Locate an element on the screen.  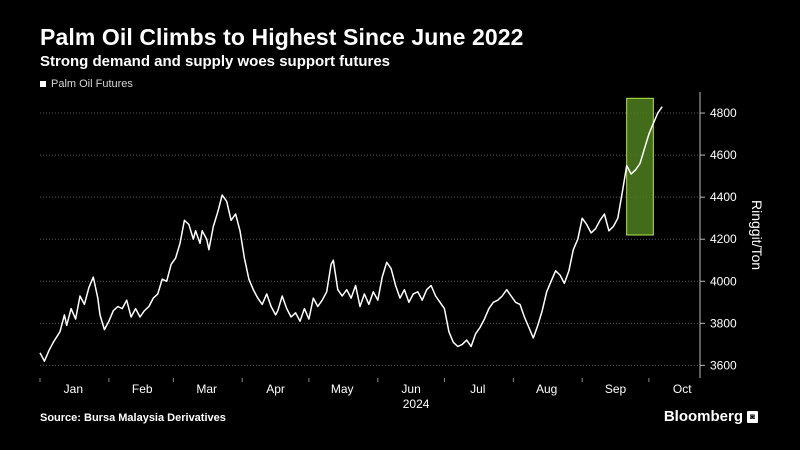
y-tick-label-4600: 4600 is located at coordinates (723, 155).